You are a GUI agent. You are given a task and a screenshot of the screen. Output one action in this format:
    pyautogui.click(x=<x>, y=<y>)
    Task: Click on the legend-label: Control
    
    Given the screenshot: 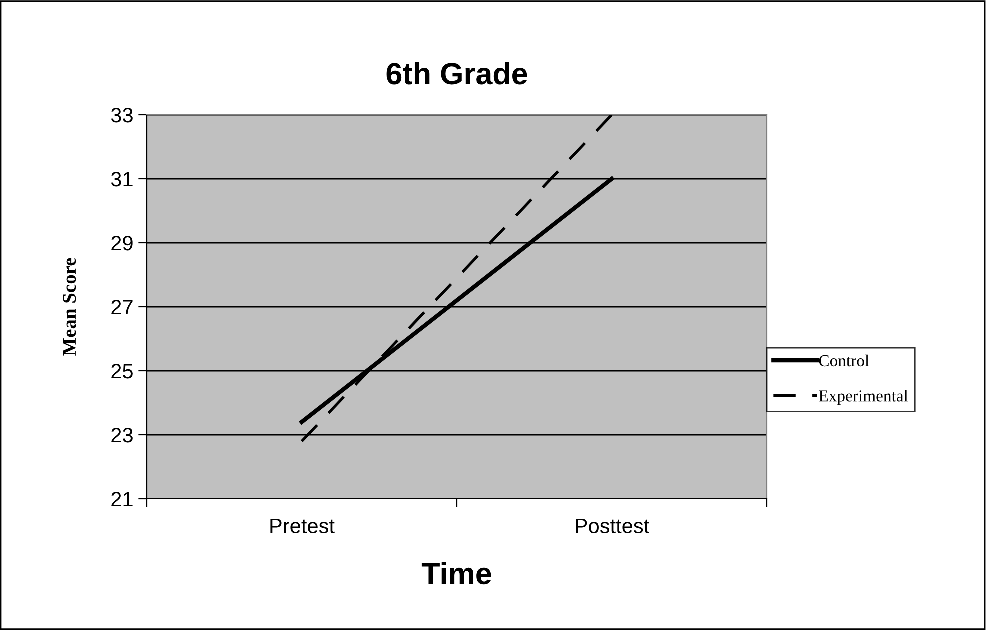 What is the action you would take?
    pyautogui.click(x=844, y=360)
    